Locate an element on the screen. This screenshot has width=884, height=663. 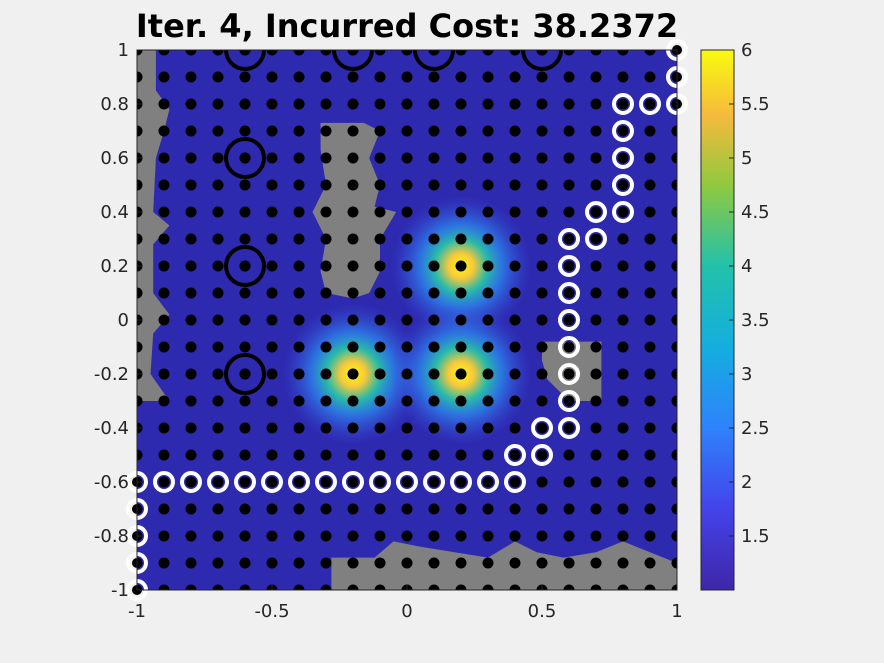
colorbar-tick-label: 3.5 is located at coordinates (755, 320).